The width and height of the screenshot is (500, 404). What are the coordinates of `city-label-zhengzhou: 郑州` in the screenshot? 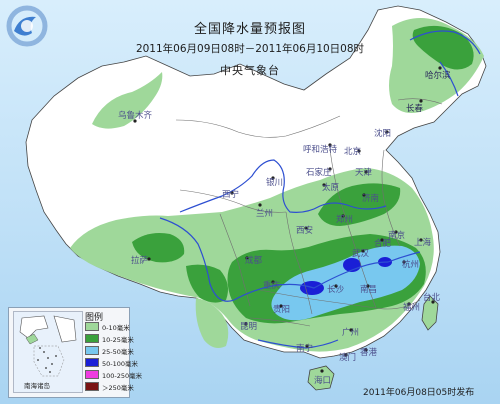 It's located at (345, 220).